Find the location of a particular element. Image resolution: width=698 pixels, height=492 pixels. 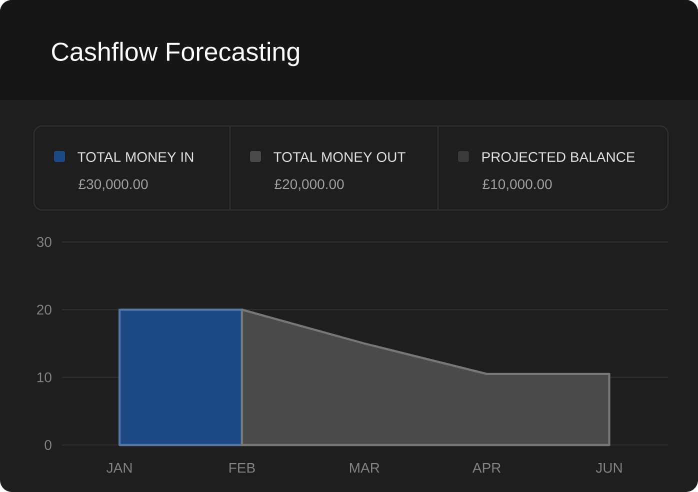

text: £30,000.00 is located at coordinates (113, 185).